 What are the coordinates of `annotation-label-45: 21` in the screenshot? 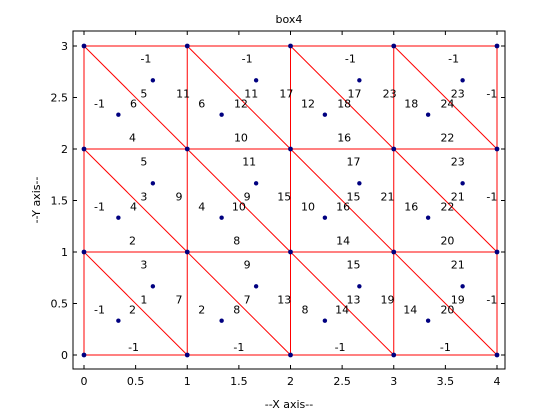 It's located at (458, 196).